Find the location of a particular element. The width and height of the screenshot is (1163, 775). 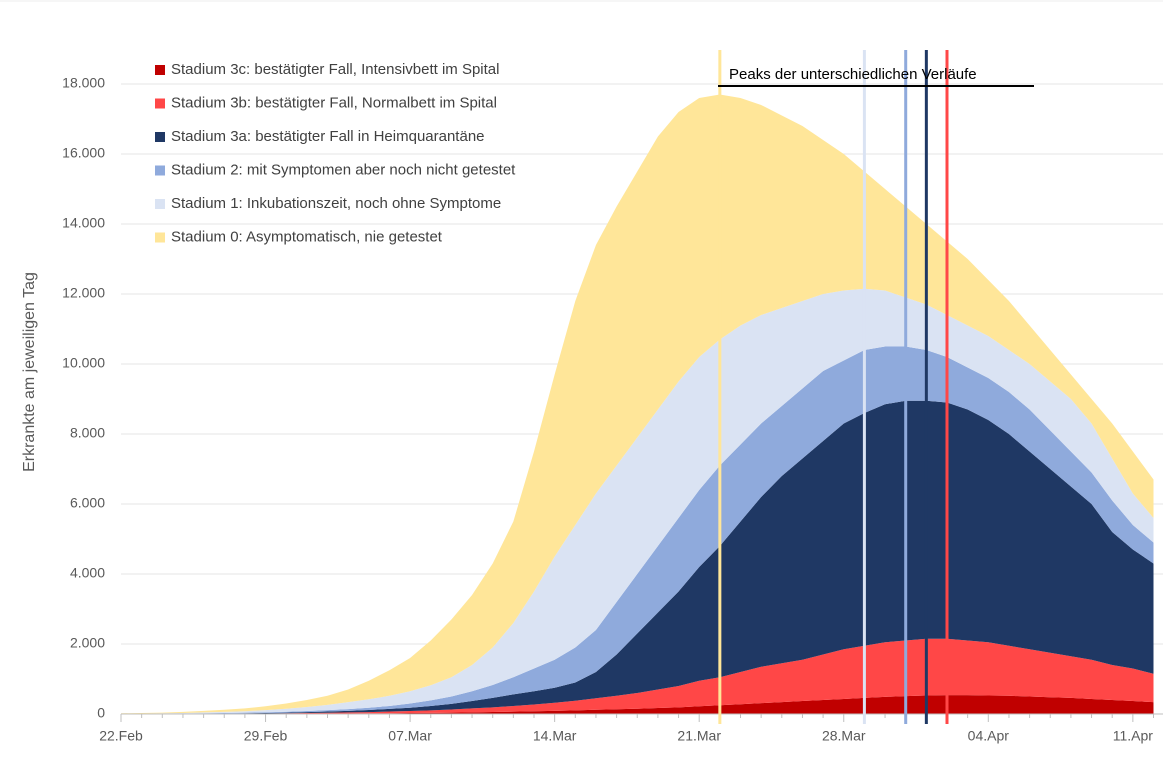

y-tick-label: 4.000 is located at coordinates (87, 573).